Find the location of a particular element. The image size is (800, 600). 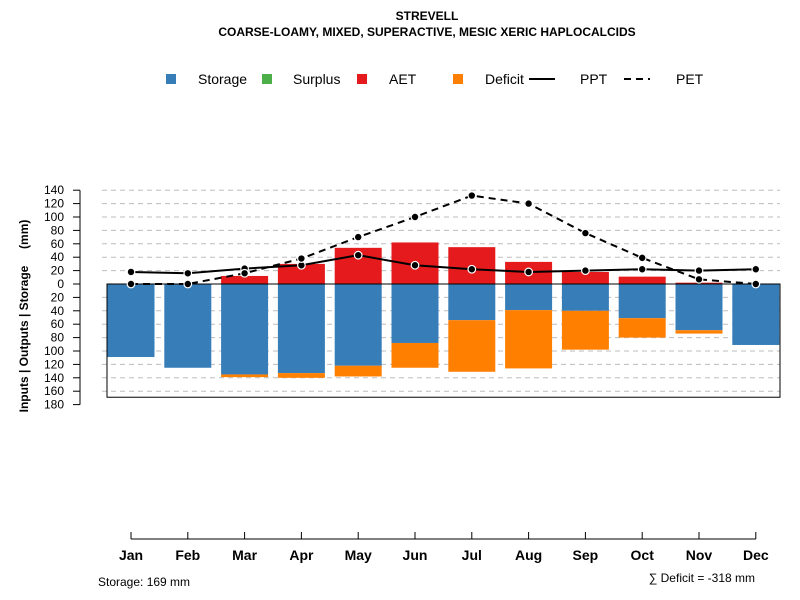

y-tick-label: 0 is located at coordinates (60, 284).